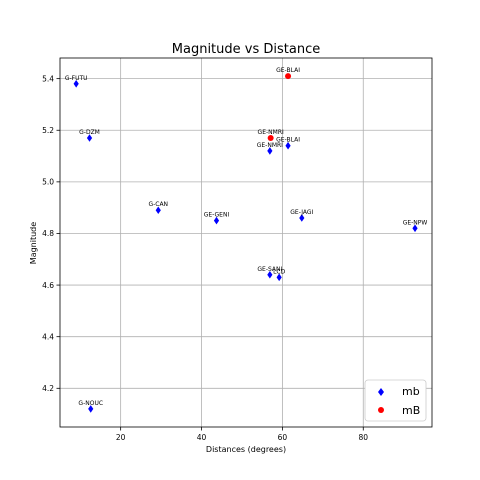 This screenshot has width=480, height=480. I want to click on point-label: LCD, so click(279, 271).